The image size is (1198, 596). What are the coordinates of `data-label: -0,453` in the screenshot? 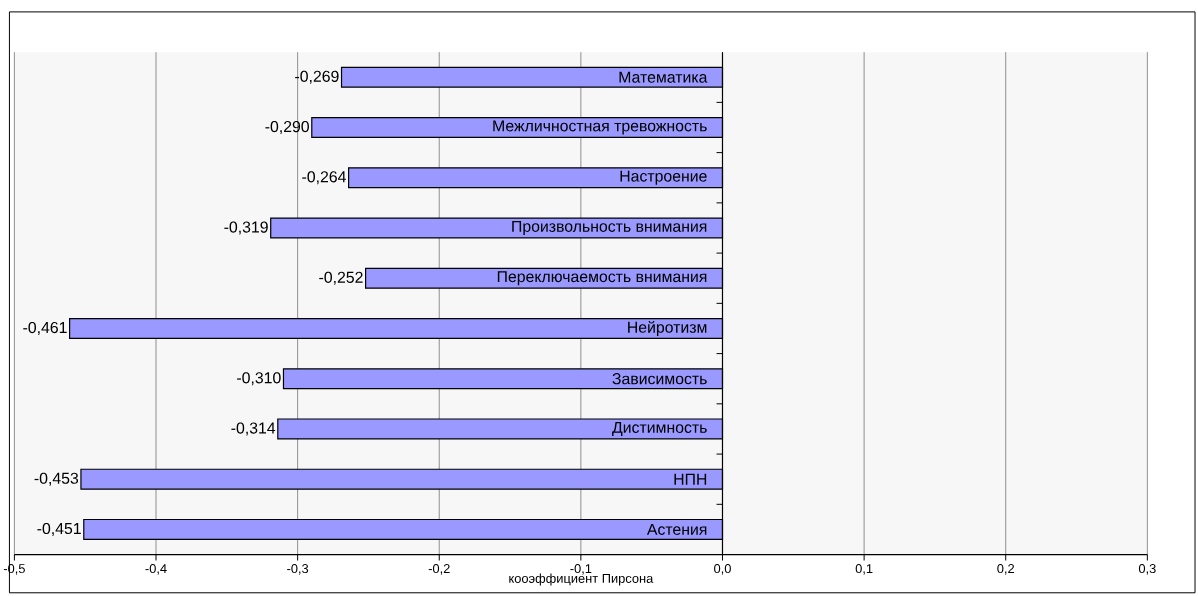 It's located at (56, 479).